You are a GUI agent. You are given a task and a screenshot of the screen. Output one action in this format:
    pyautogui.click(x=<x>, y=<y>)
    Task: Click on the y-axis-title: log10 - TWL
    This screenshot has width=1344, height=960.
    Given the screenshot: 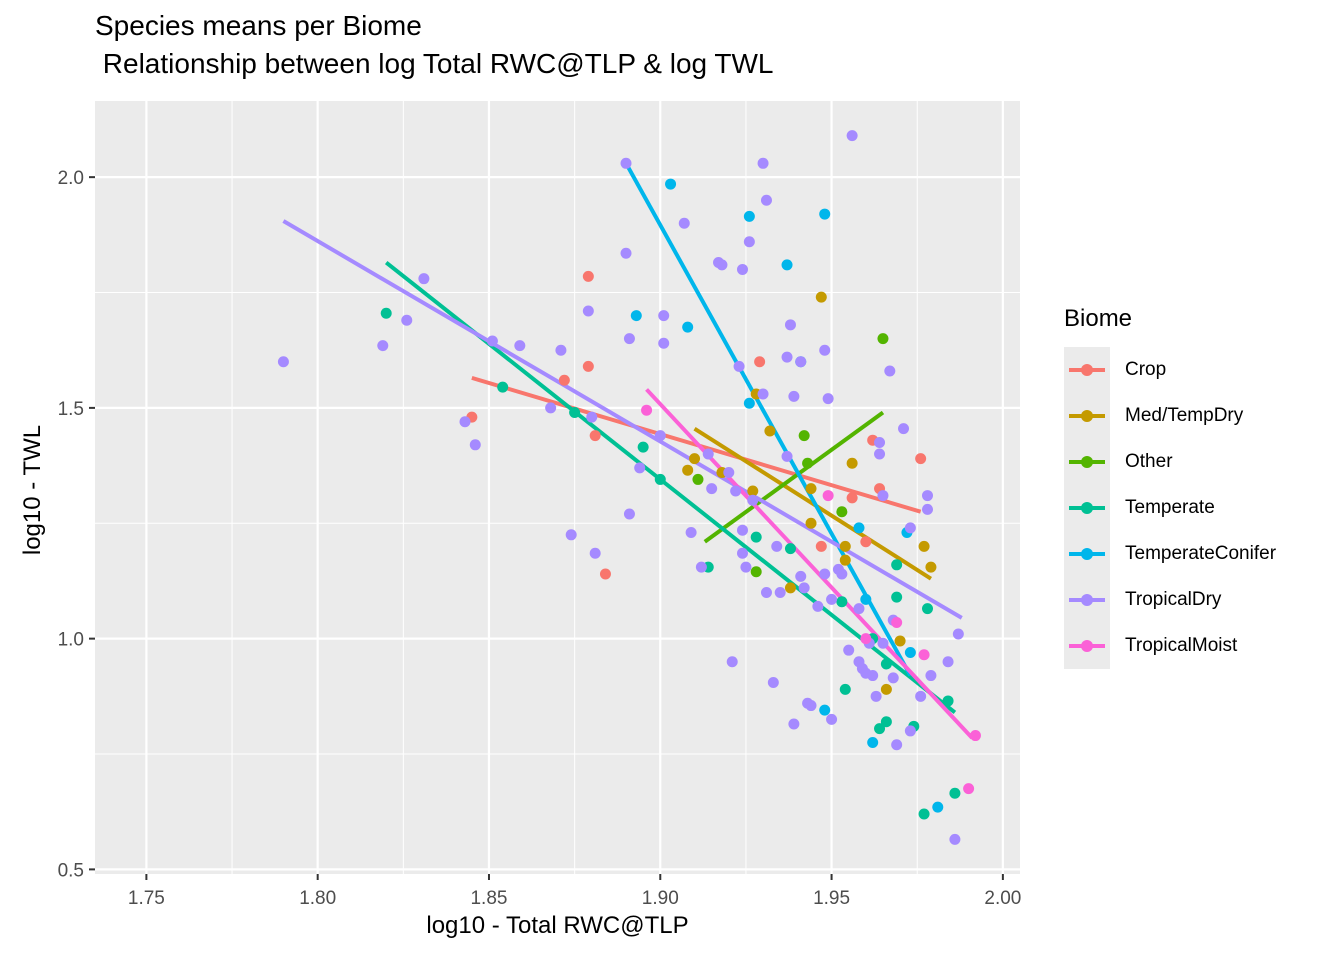 What is the action you would take?
    pyautogui.click(x=32, y=490)
    